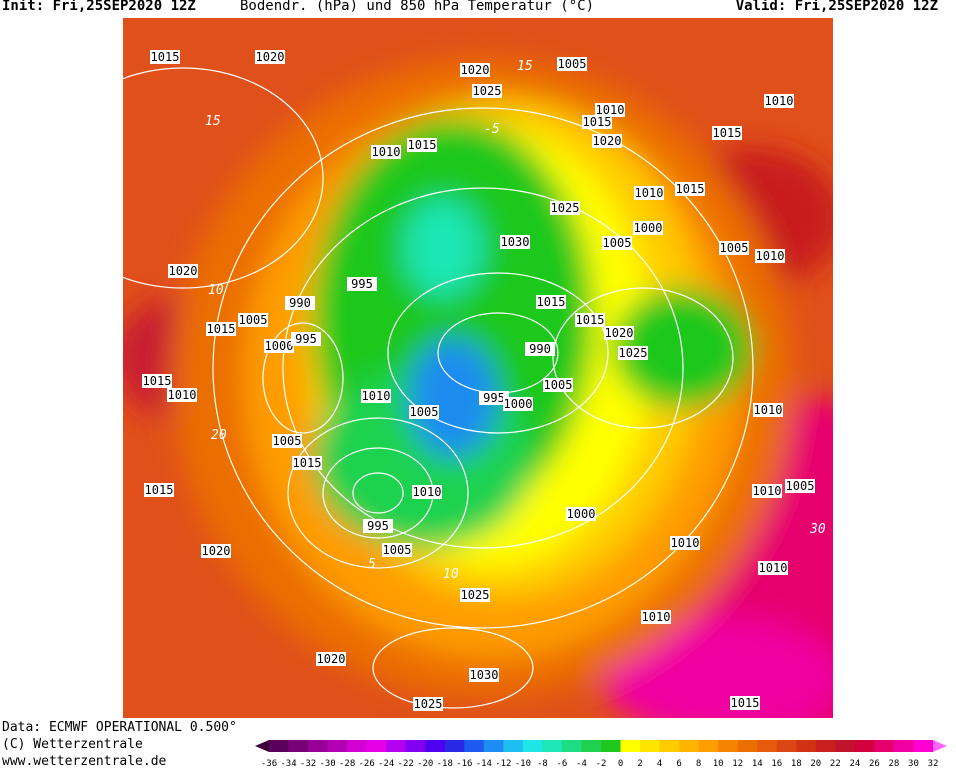 This screenshot has height=769, width=956. What do you see at coordinates (525, 66) in the screenshot?
I see `temperature-label: 15` at bounding box center [525, 66].